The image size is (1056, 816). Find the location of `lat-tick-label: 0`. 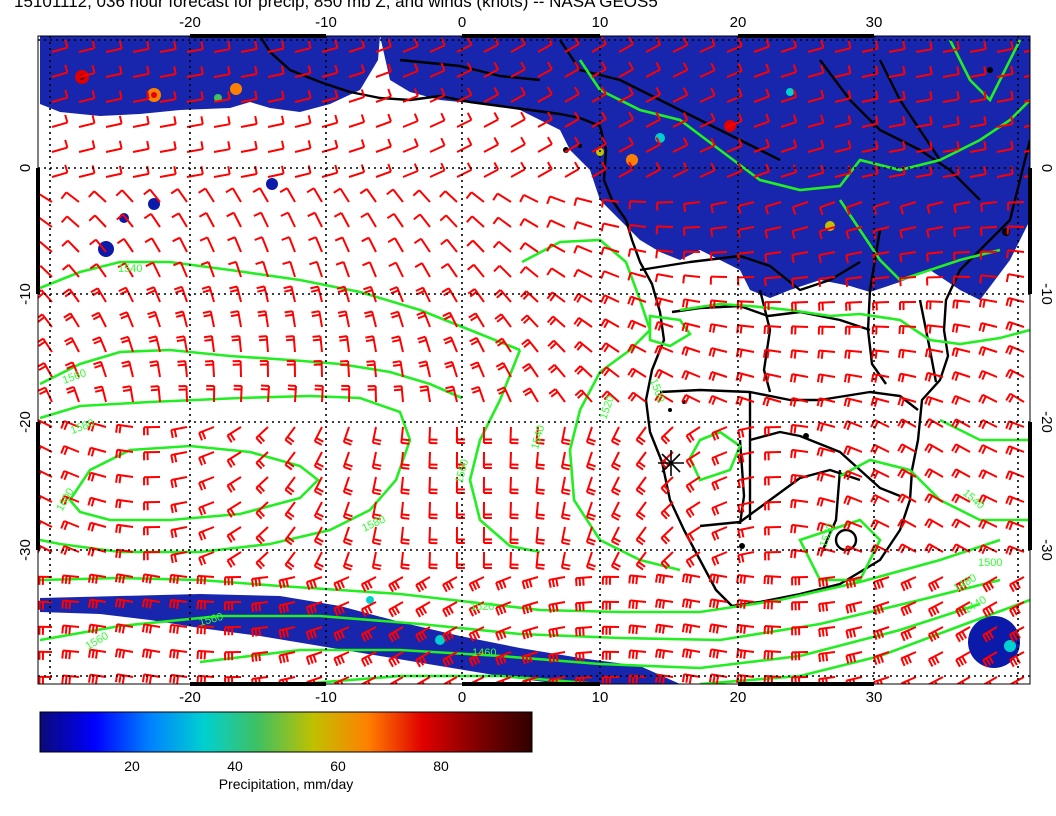

lat-tick-label: 0 is located at coordinates (1046, 168).